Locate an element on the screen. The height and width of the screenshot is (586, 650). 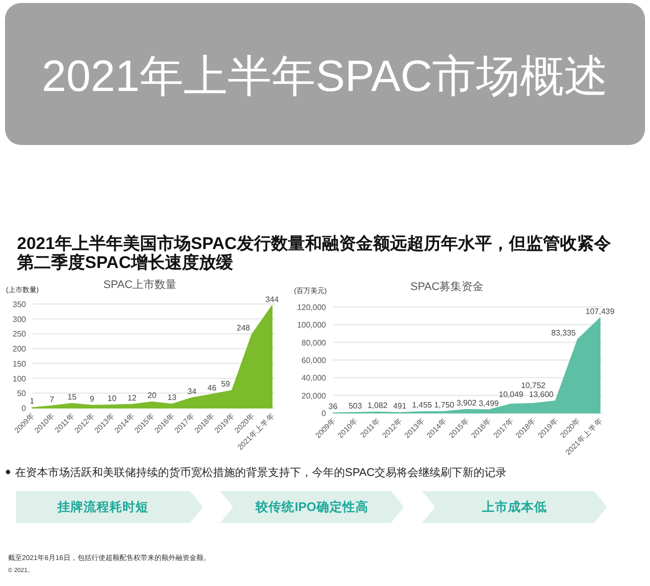
y-tick-label: 350 is located at coordinates (19, 304).